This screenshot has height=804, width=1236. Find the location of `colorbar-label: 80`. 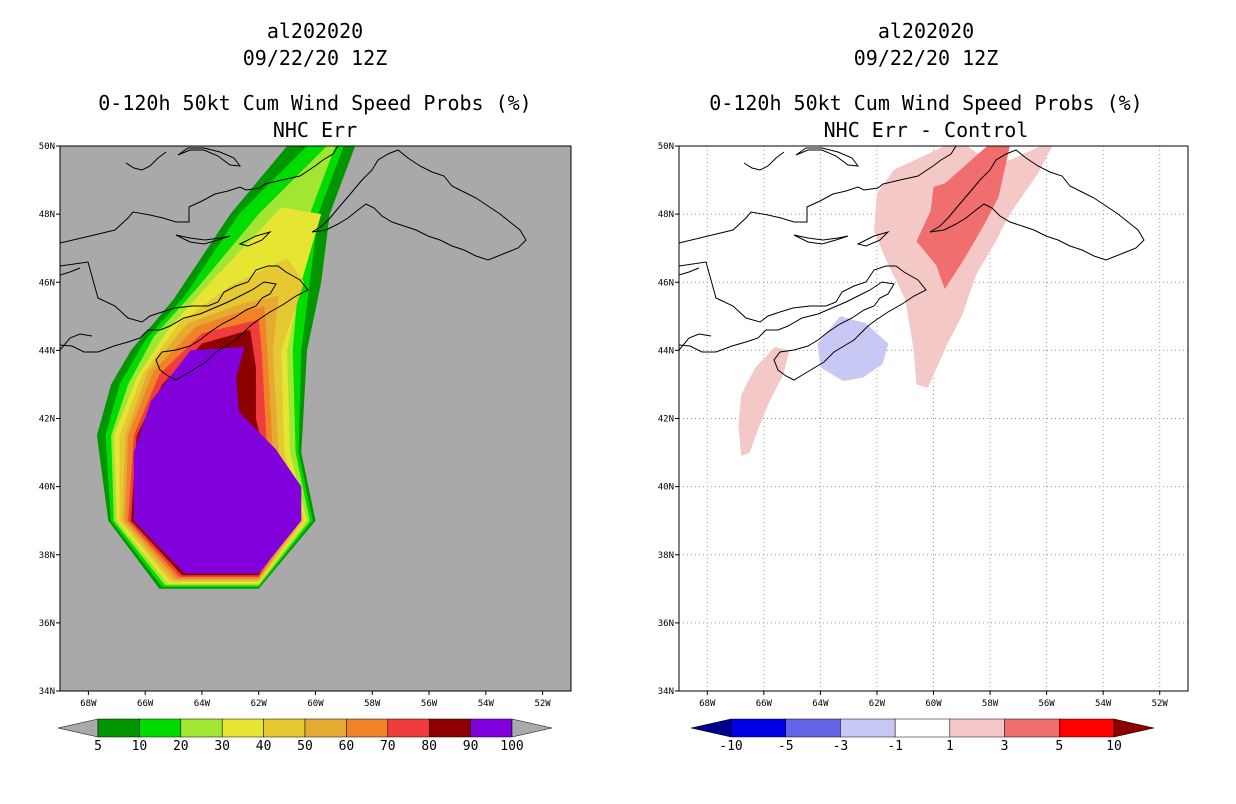

colorbar-label: 80 is located at coordinates (429, 746).